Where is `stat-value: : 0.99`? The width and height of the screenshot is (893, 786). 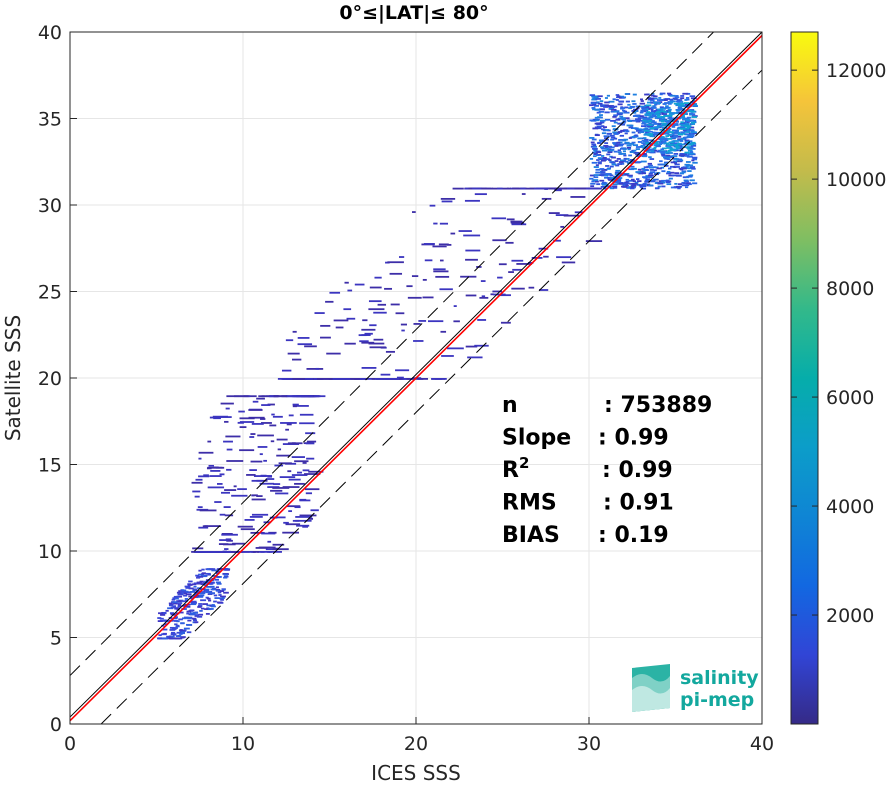 stat-value: : 0.99 is located at coordinates (637, 470).